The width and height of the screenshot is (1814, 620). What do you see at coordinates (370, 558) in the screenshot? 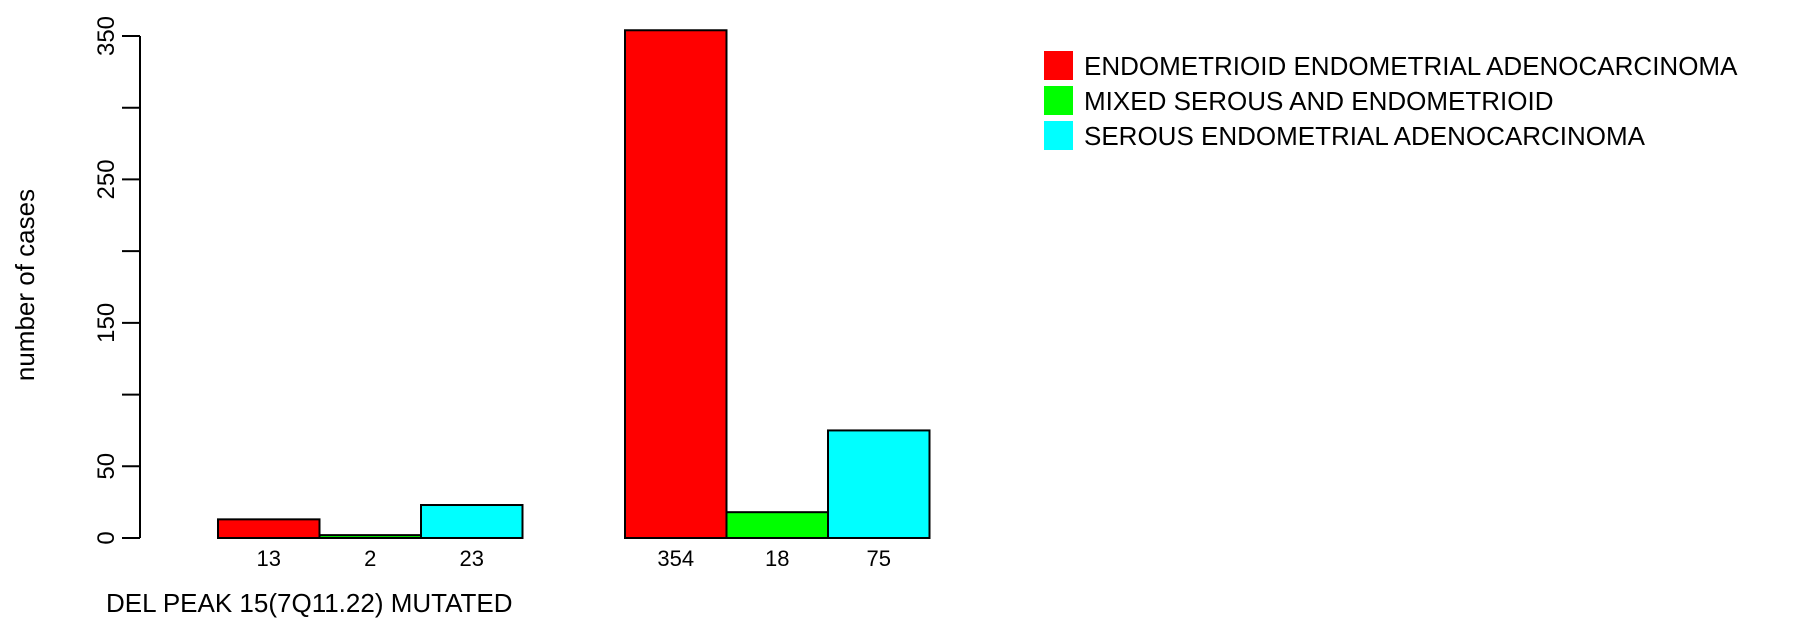
I see `bar-value-label: 2` at bounding box center [370, 558].